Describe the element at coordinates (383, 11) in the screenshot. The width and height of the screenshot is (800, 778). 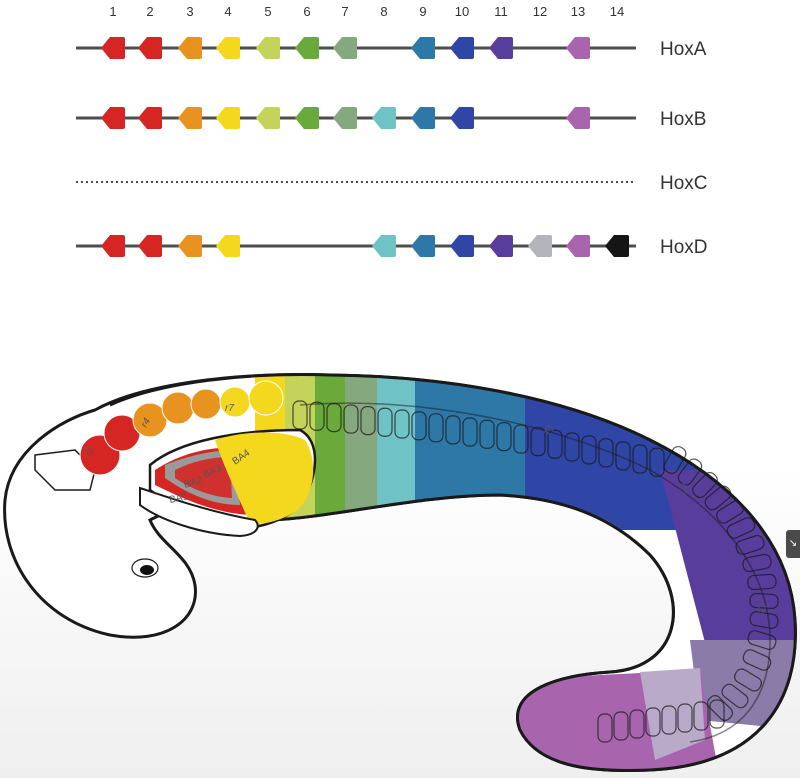
I see `paralog-number: 8` at that location.